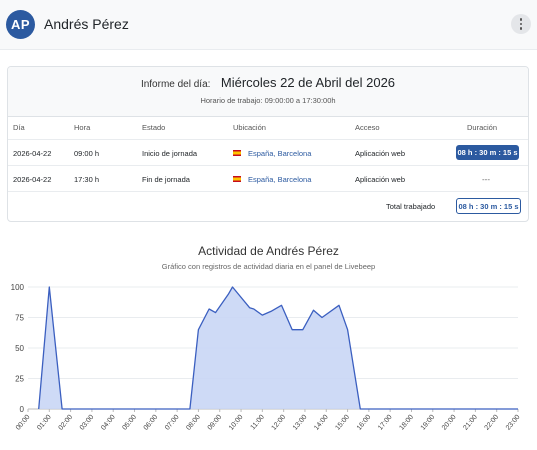 The image size is (537, 450). What do you see at coordinates (488, 206) in the screenshot?
I see `total-worked-badge: 08 h : 30 m : 15 s` at bounding box center [488, 206].